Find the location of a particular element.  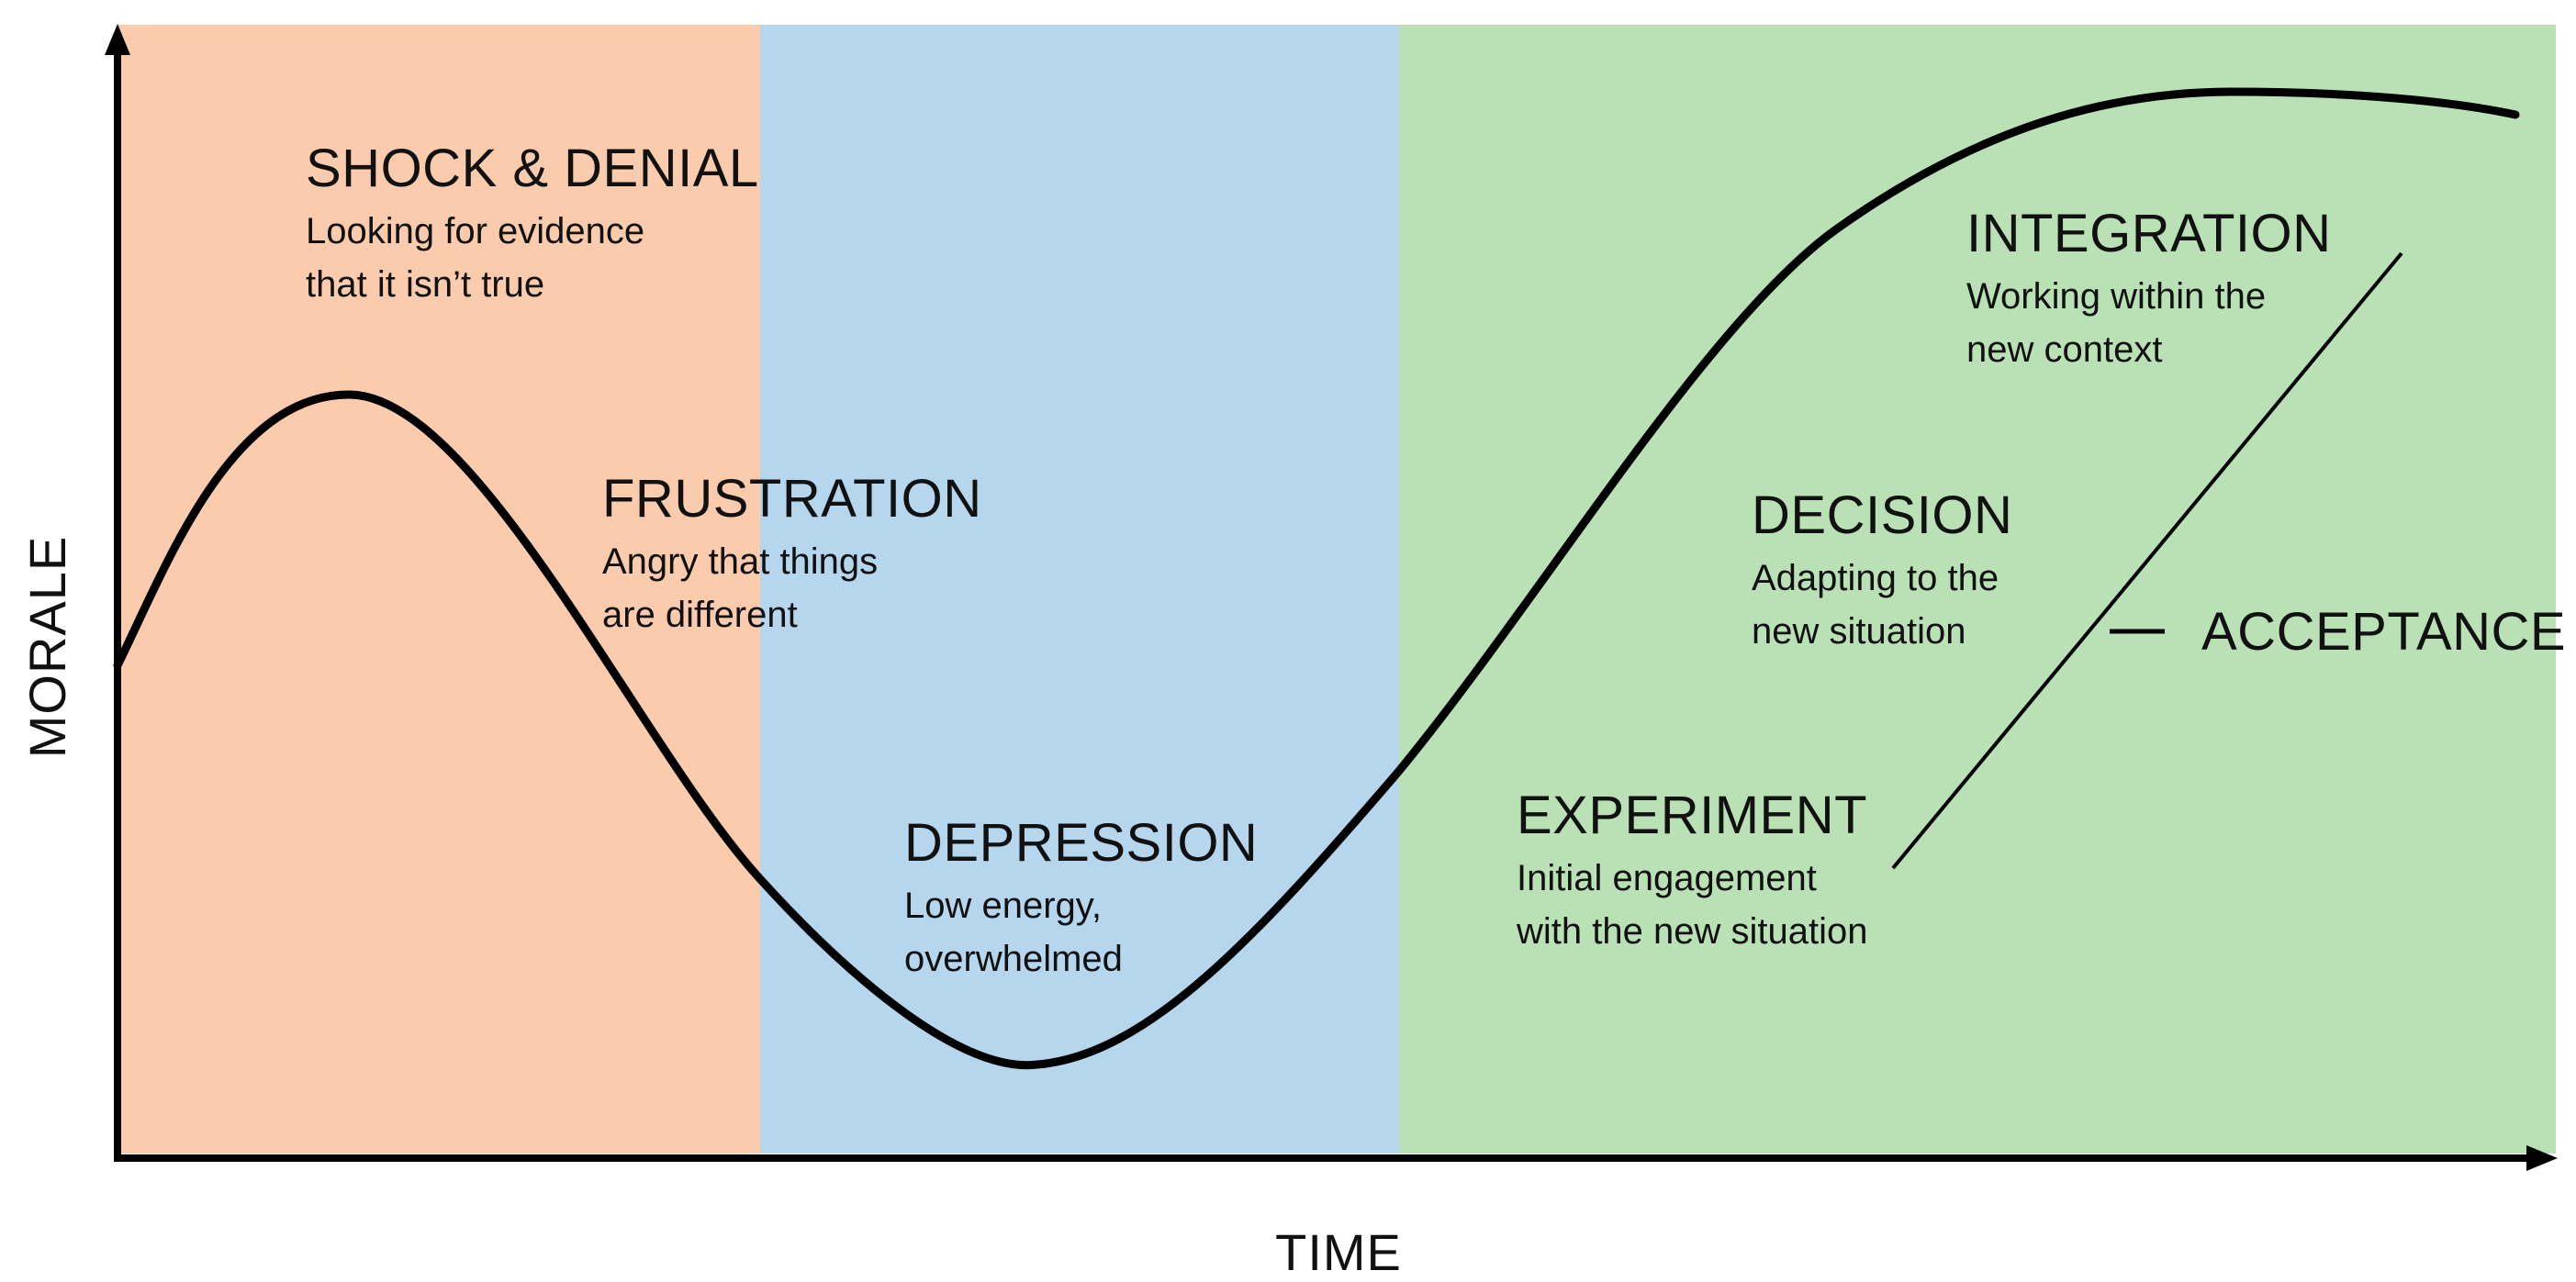

stage-title: DEPRESSION is located at coordinates (1081, 843).